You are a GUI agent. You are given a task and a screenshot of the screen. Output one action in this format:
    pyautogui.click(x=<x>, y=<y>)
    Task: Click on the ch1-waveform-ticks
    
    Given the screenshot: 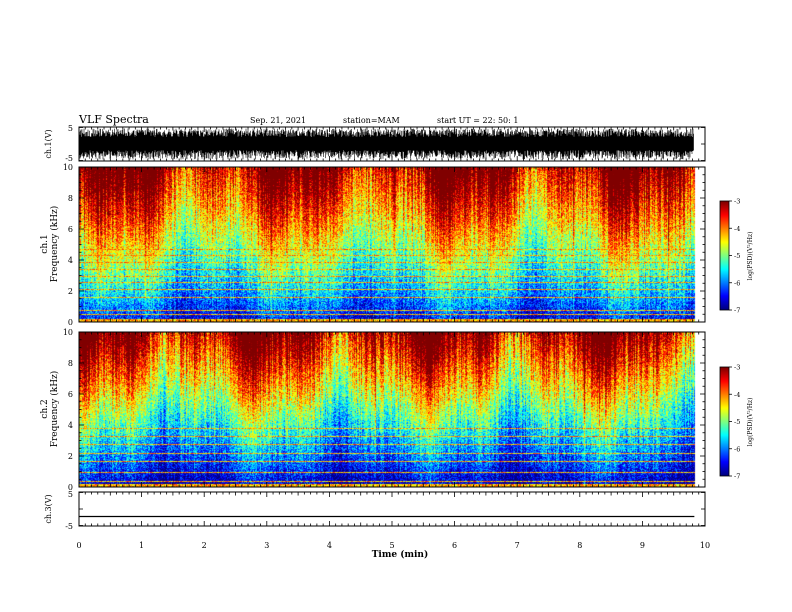 What is the action you would take?
    pyautogui.click(x=392, y=144)
    